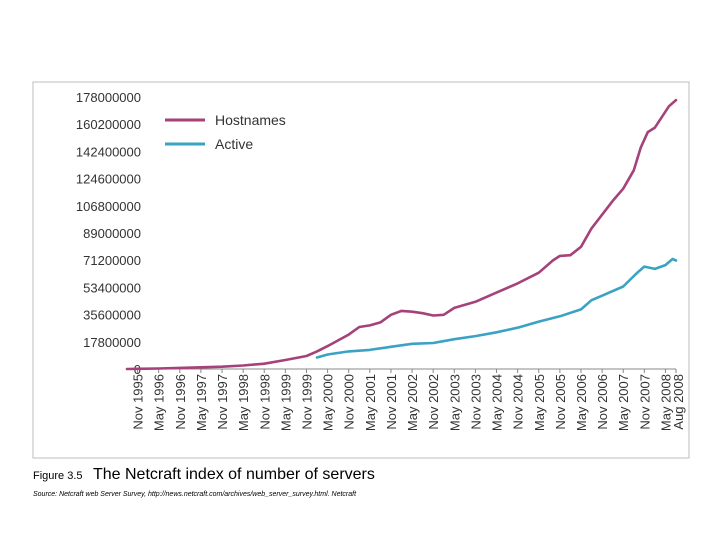  What do you see at coordinates (454, 402) in the screenshot?
I see `x-tick-label: May 2003` at bounding box center [454, 402].